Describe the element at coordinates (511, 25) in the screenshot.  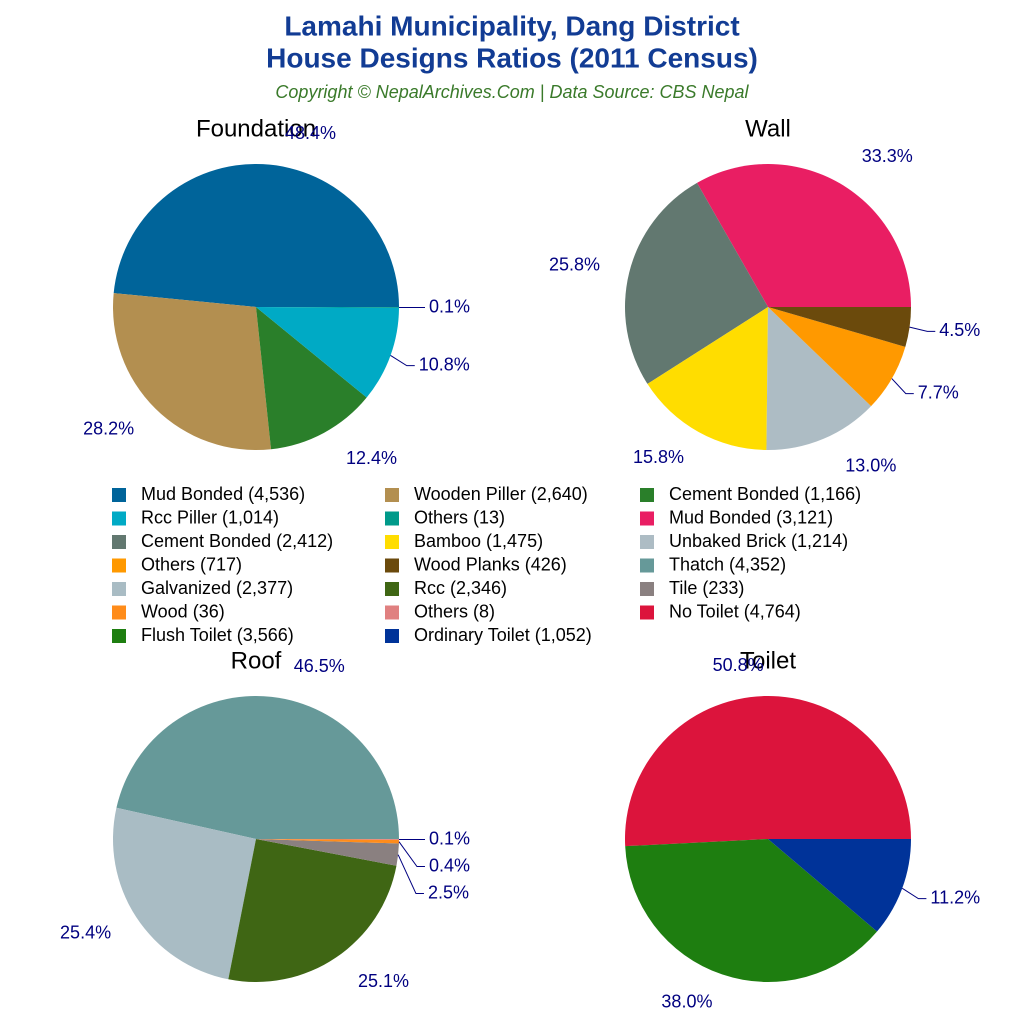
I see `chart-title: Lamahi Municipality, Dang District` at that location.